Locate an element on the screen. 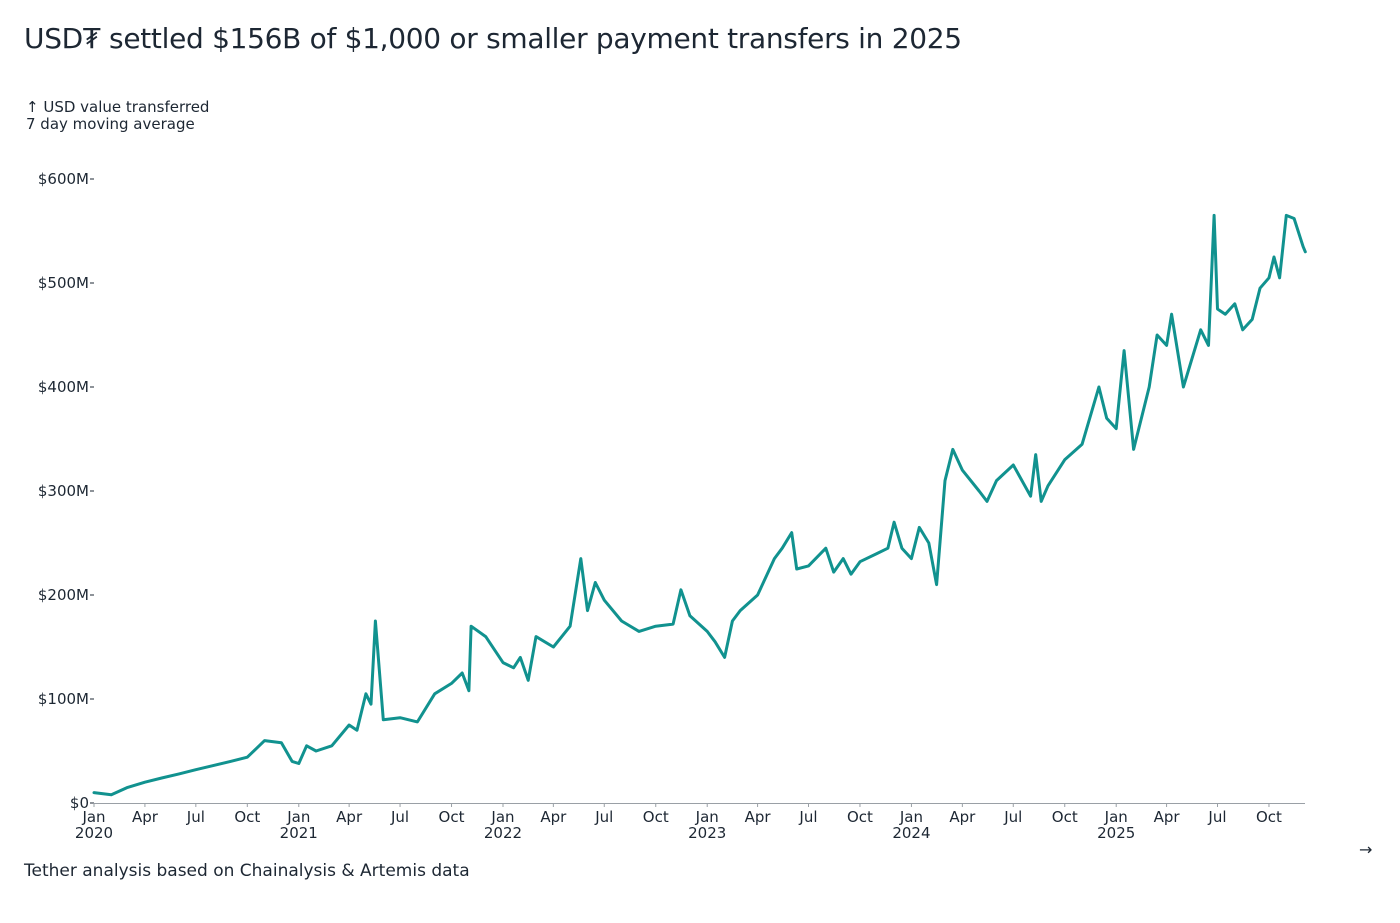 This screenshot has width=1400, height=923. y-axis-title: ↑ USD value transferred is located at coordinates (118, 107).